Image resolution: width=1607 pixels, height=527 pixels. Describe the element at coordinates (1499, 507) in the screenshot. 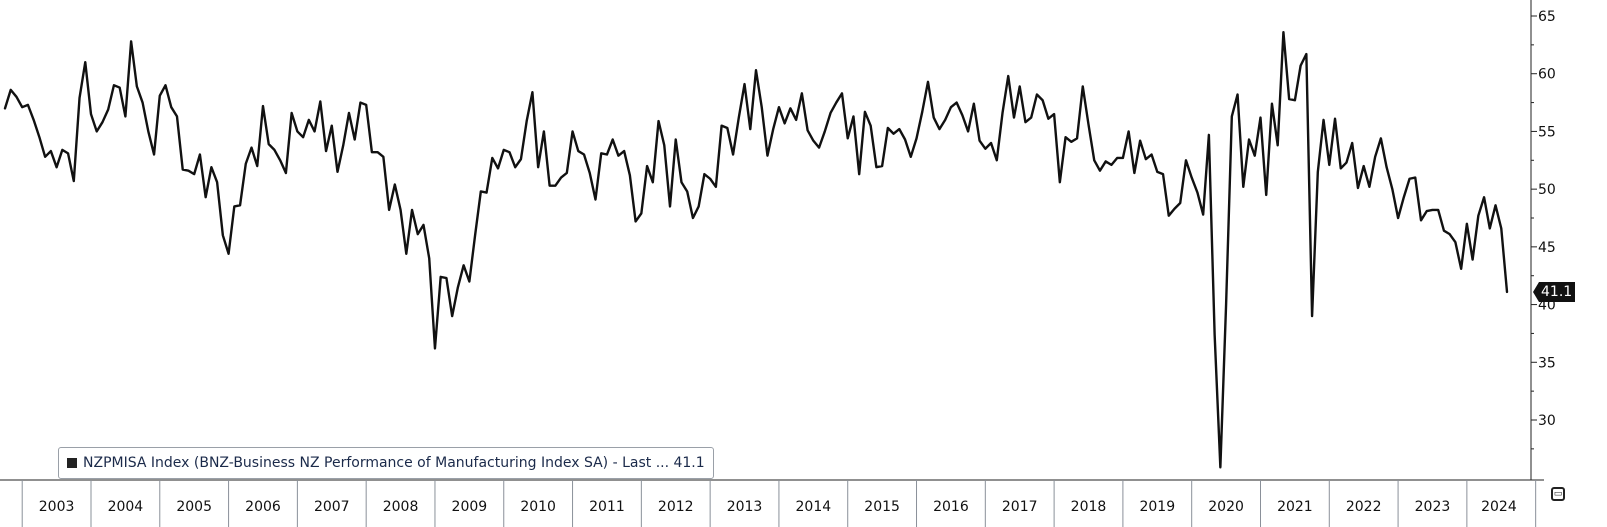

I see `x-tick-label: 2024` at that location.